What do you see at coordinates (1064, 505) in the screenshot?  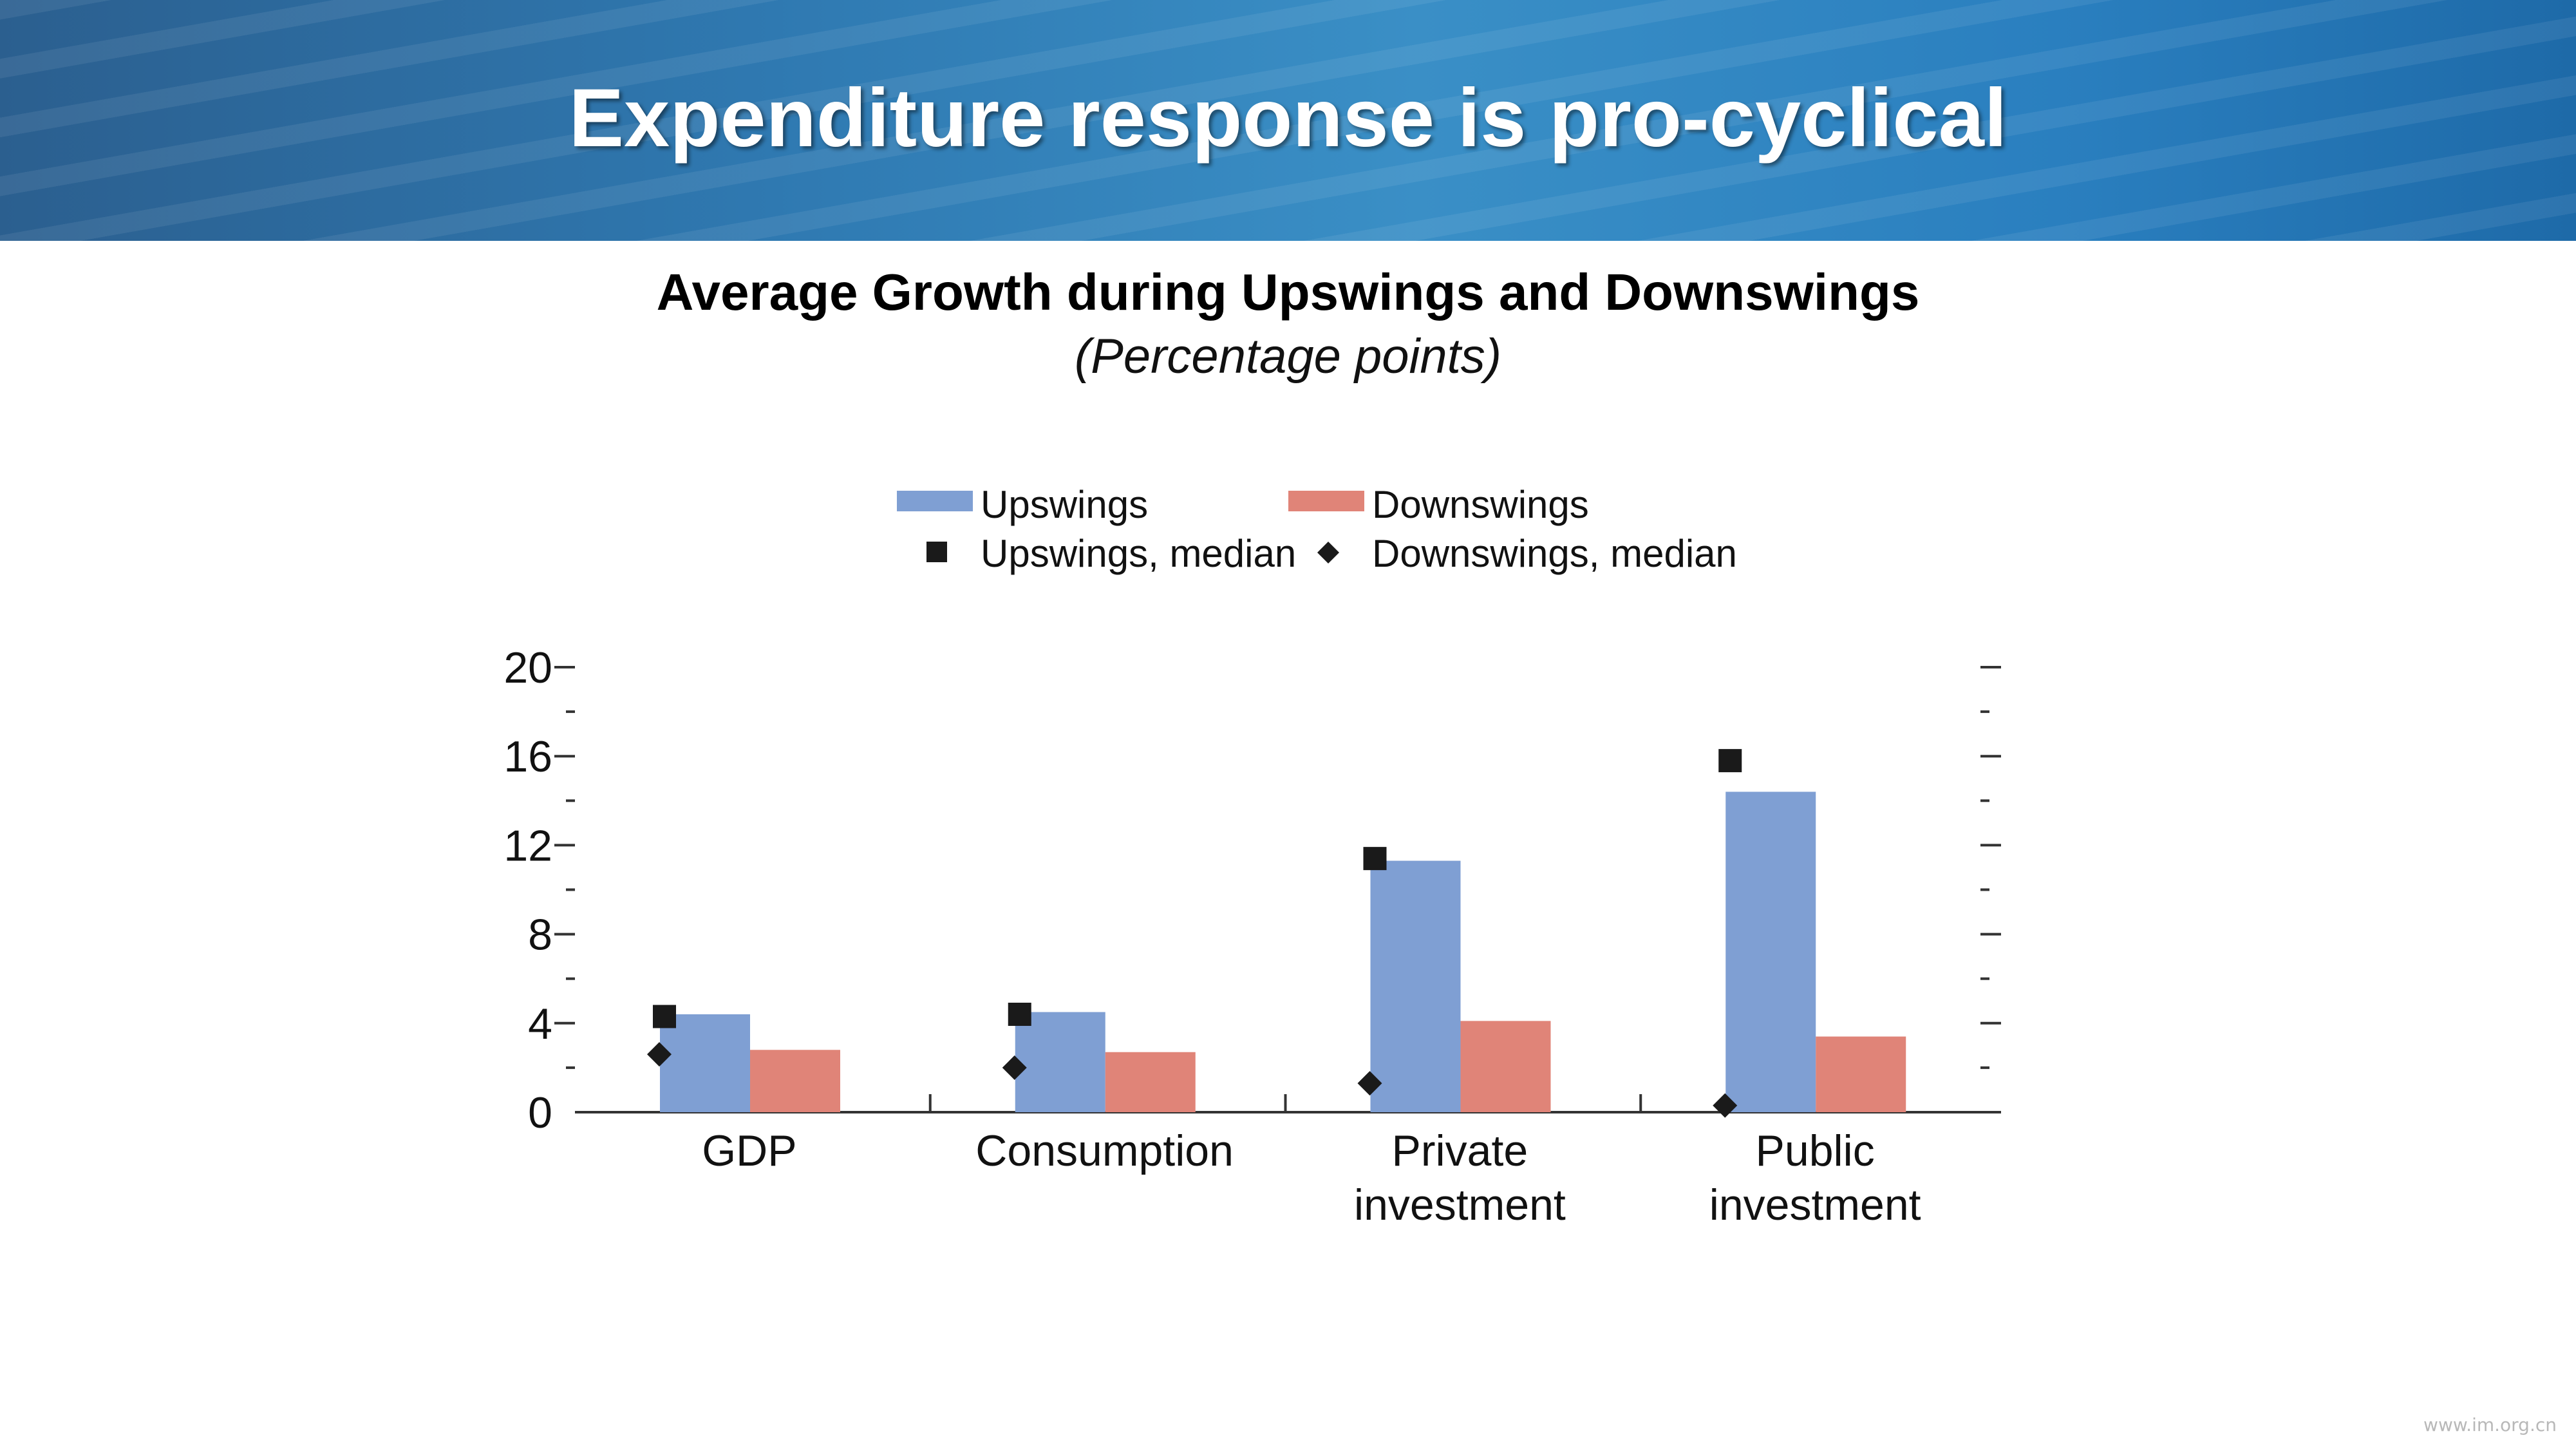 I see `legend-label: Upswings` at bounding box center [1064, 505].